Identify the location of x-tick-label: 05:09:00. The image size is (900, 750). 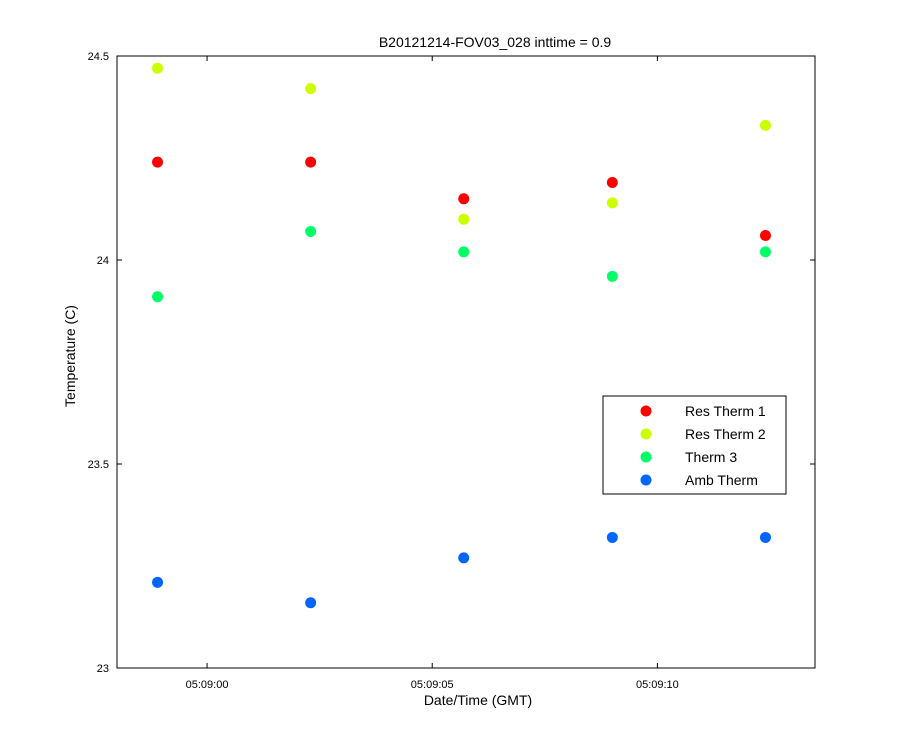
(207, 685).